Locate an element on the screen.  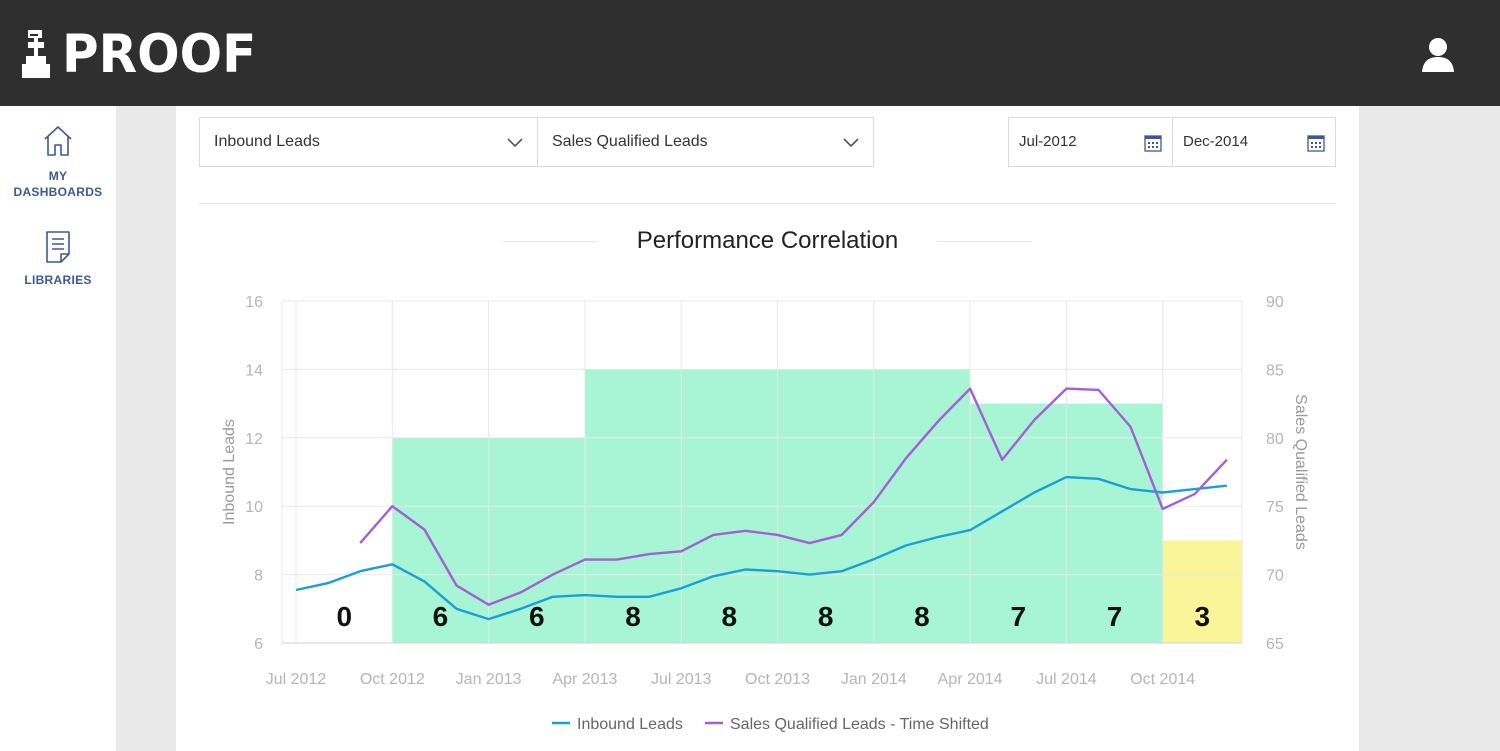
y2-tick-label: 85 is located at coordinates (1275, 370).